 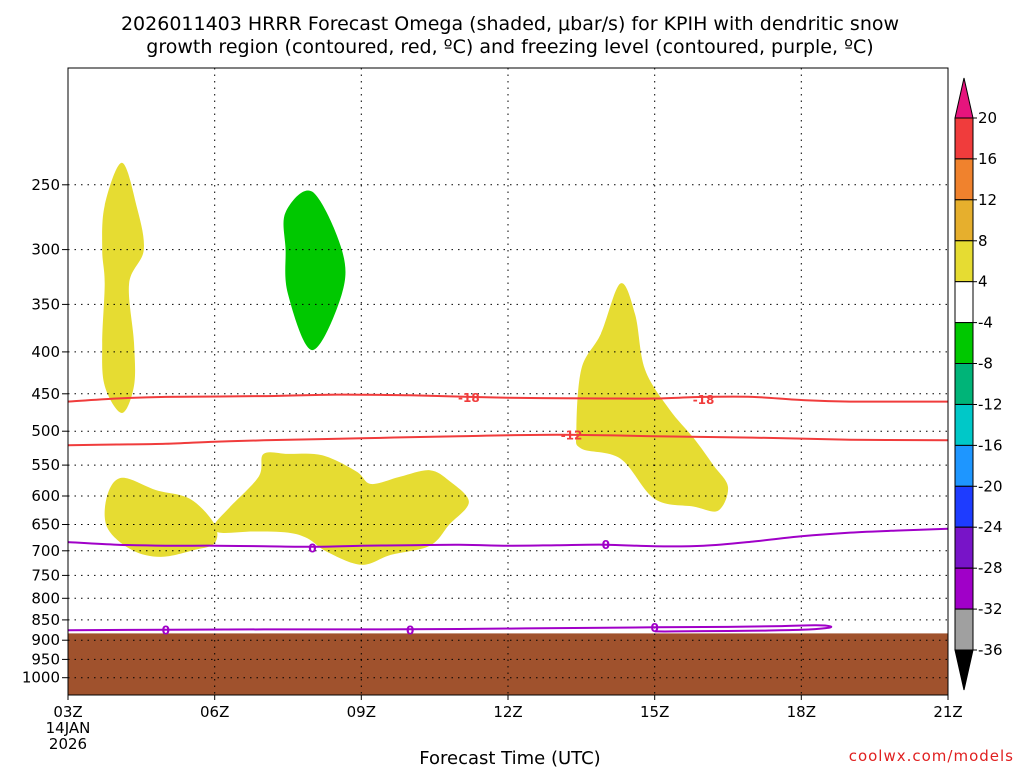 I want to click on y-tick-label-400: 400, so click(x=45, y=352).